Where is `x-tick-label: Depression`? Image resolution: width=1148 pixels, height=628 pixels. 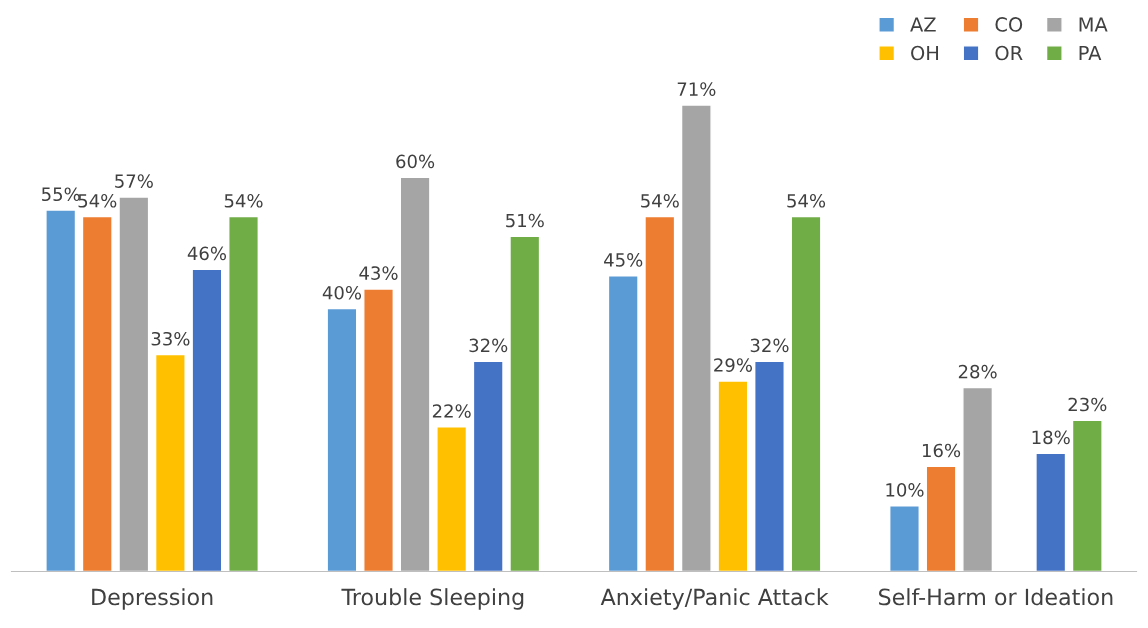 x-tick-label: Depression is located at coordinates (152, 599).